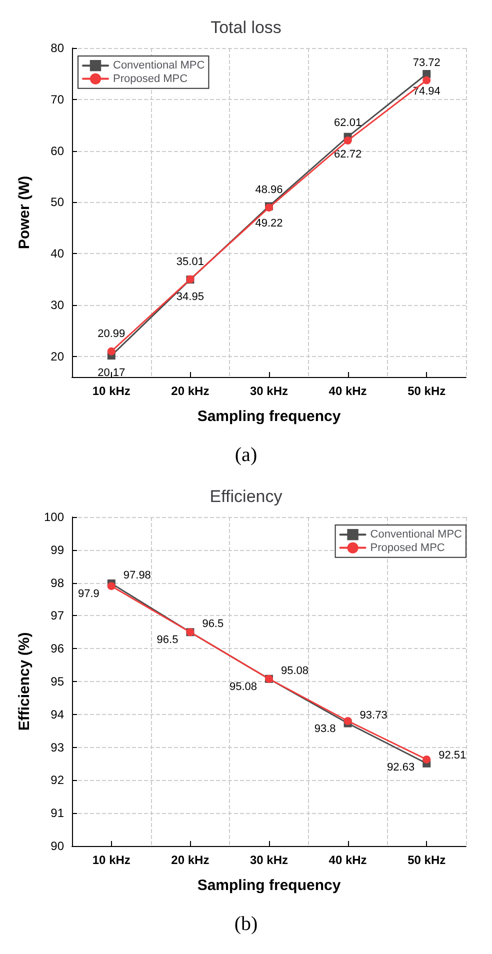 Image resolution: width=492 pixels, height=954 pixels. Describe the element at coordinates (57, 48) in the screenshot. I see `y-tick-label: 80` at that location.